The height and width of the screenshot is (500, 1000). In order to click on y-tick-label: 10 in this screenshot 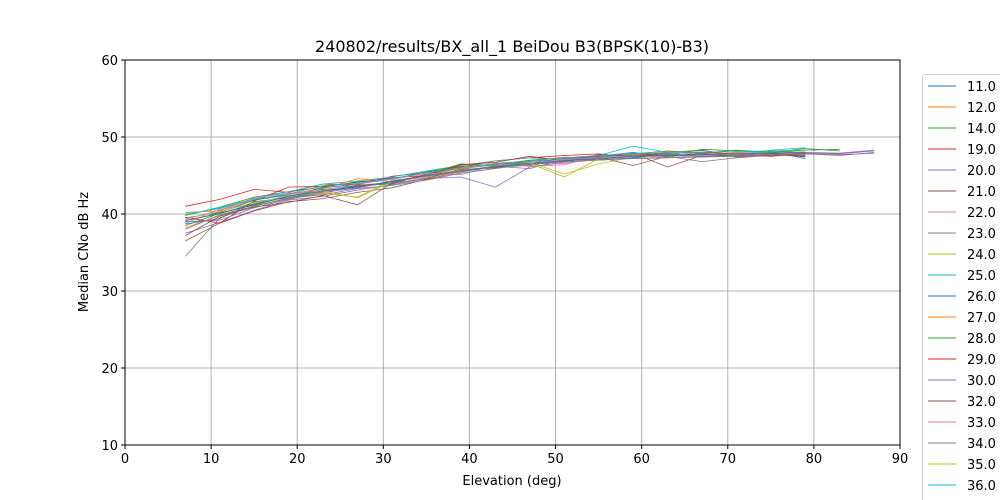, I will do `click(109, 446)`.